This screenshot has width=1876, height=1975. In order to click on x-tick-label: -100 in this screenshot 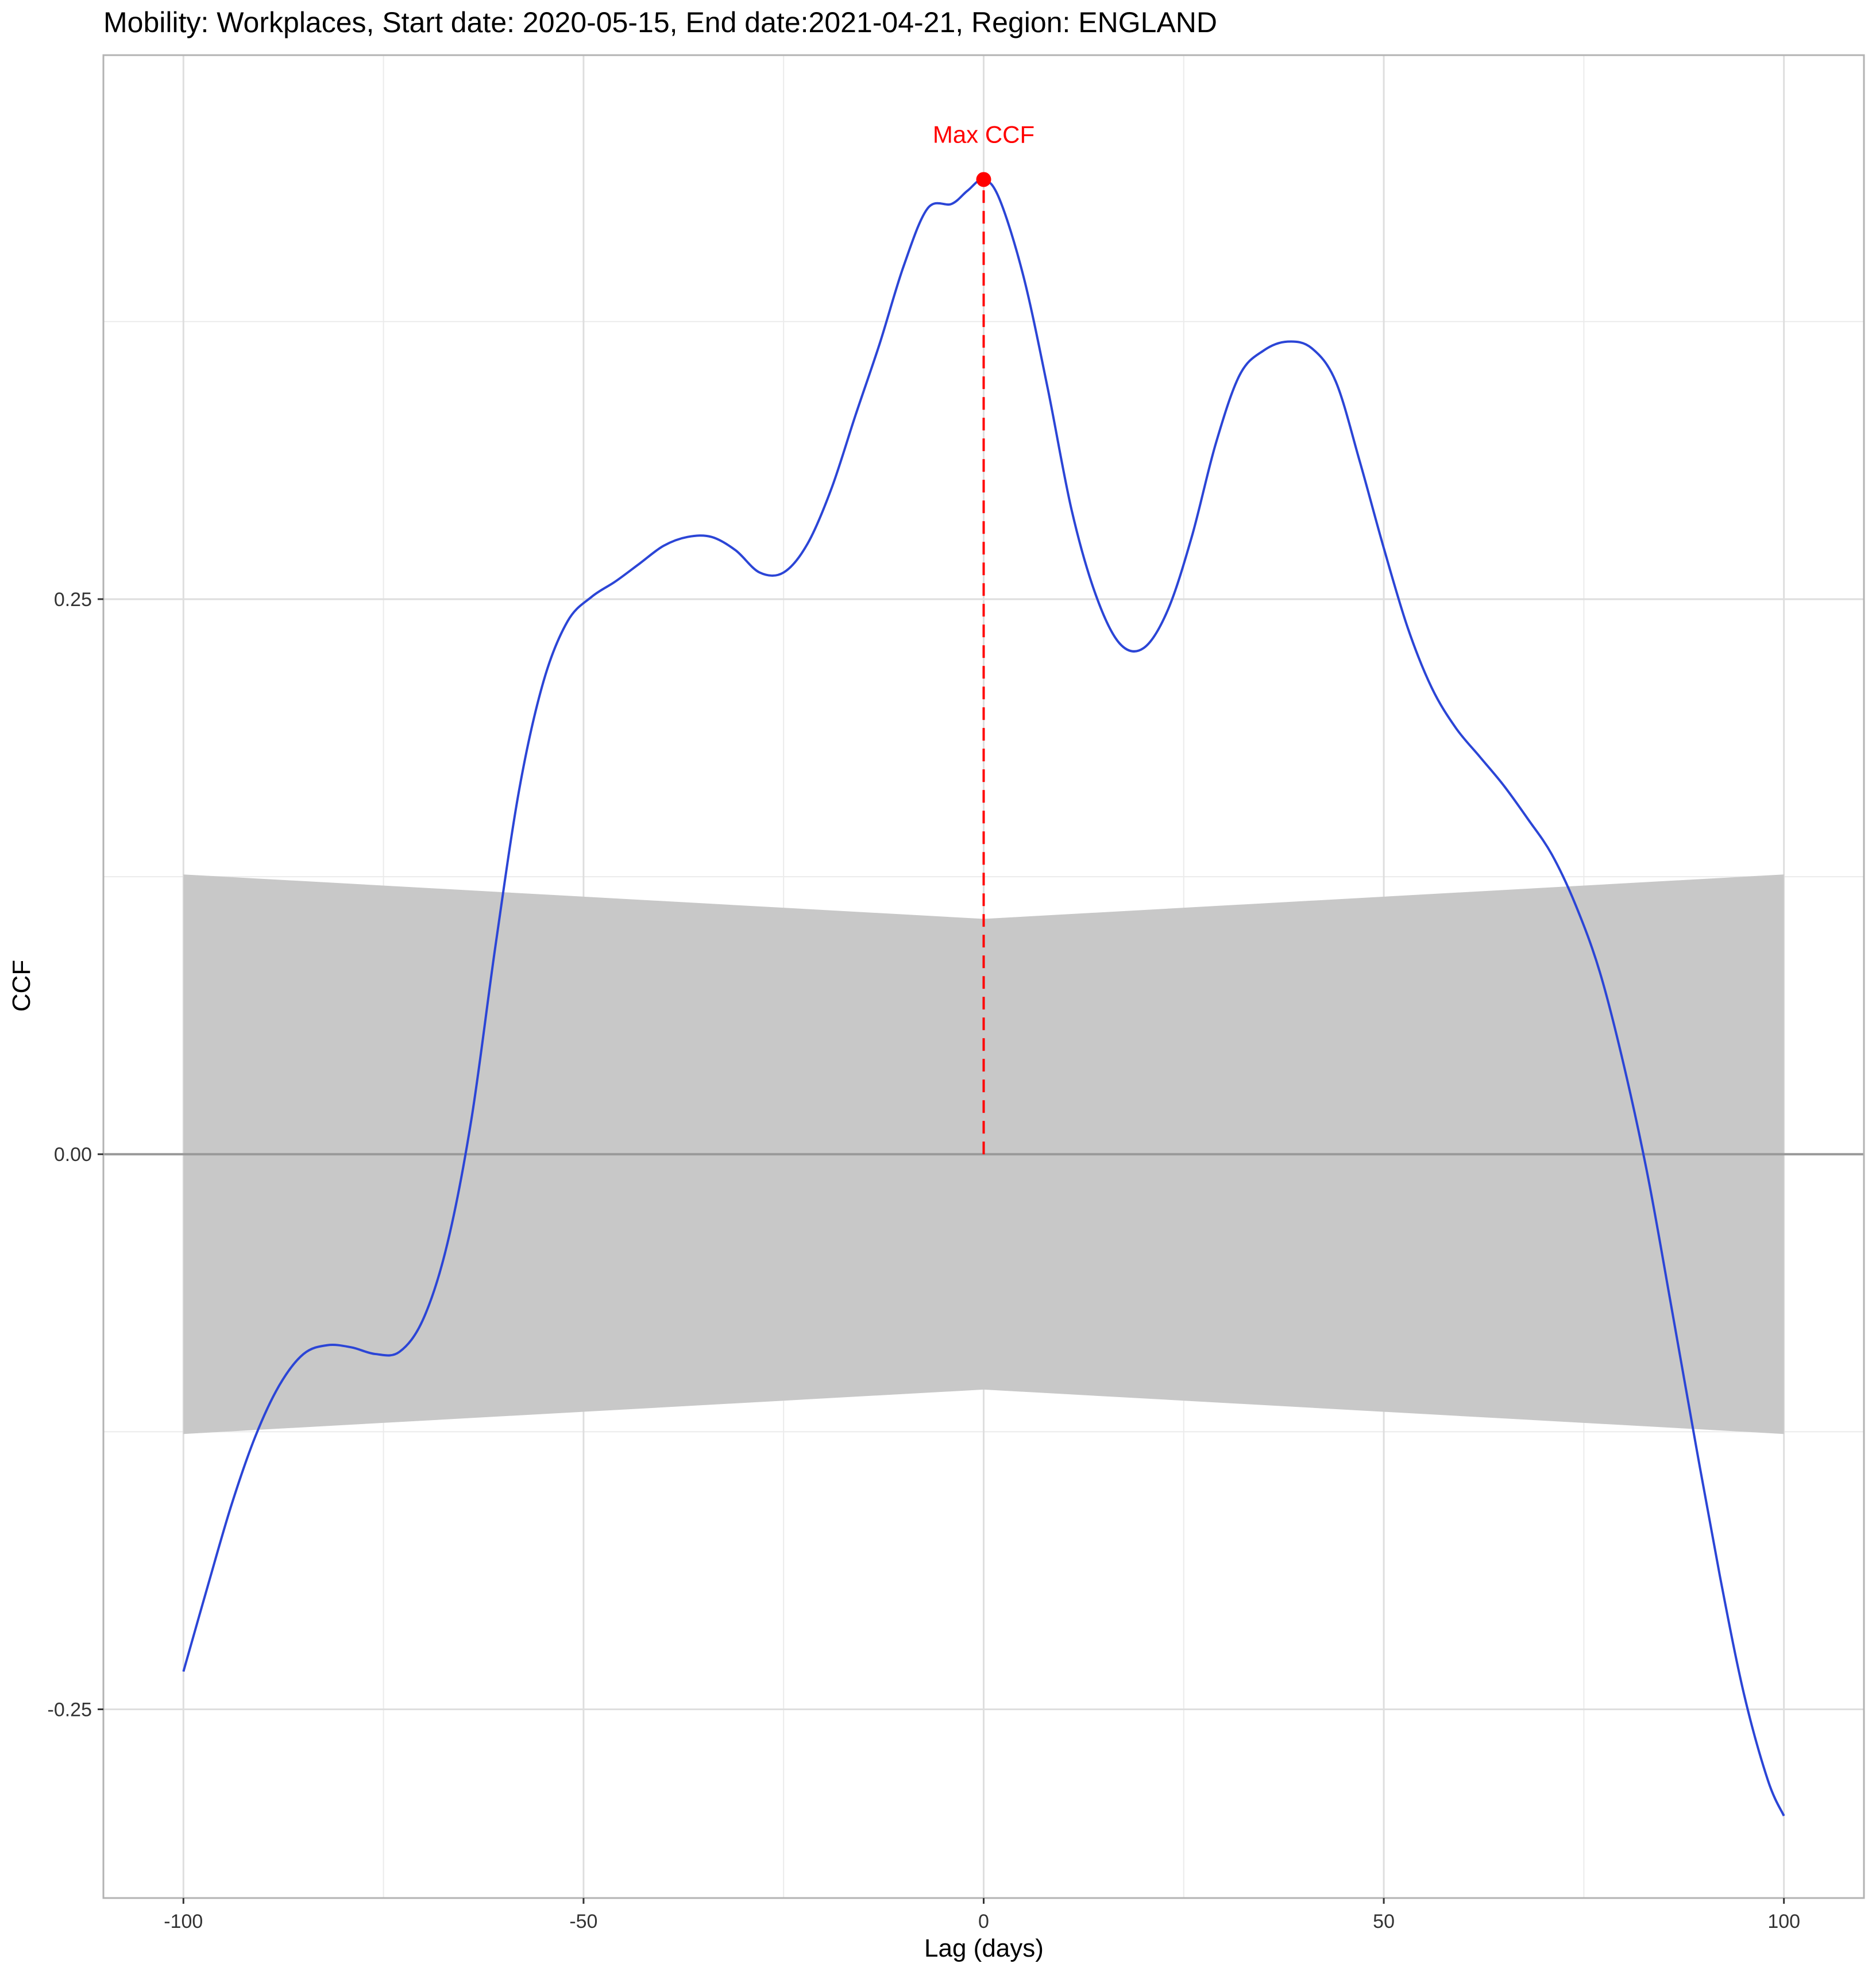, I will do `click(184, 1921)`.